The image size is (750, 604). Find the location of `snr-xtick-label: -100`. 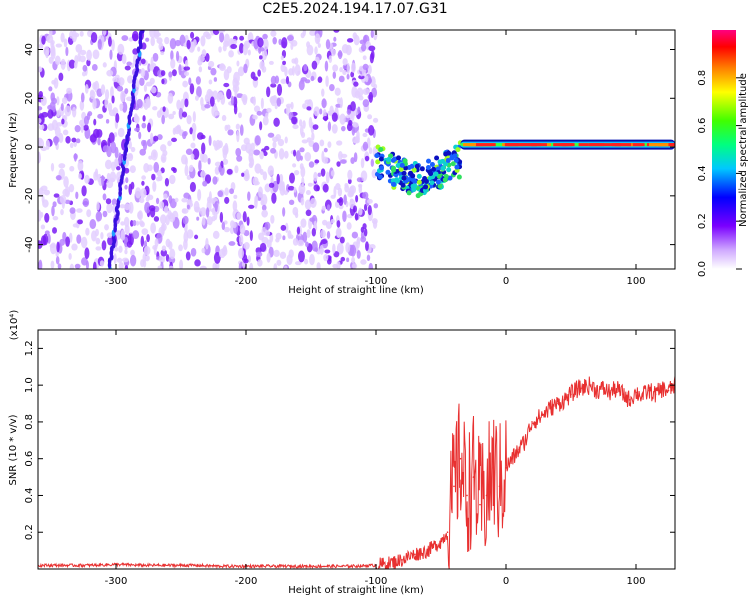

snr-xtick-label: -100 is located at coordinates (376, 581).